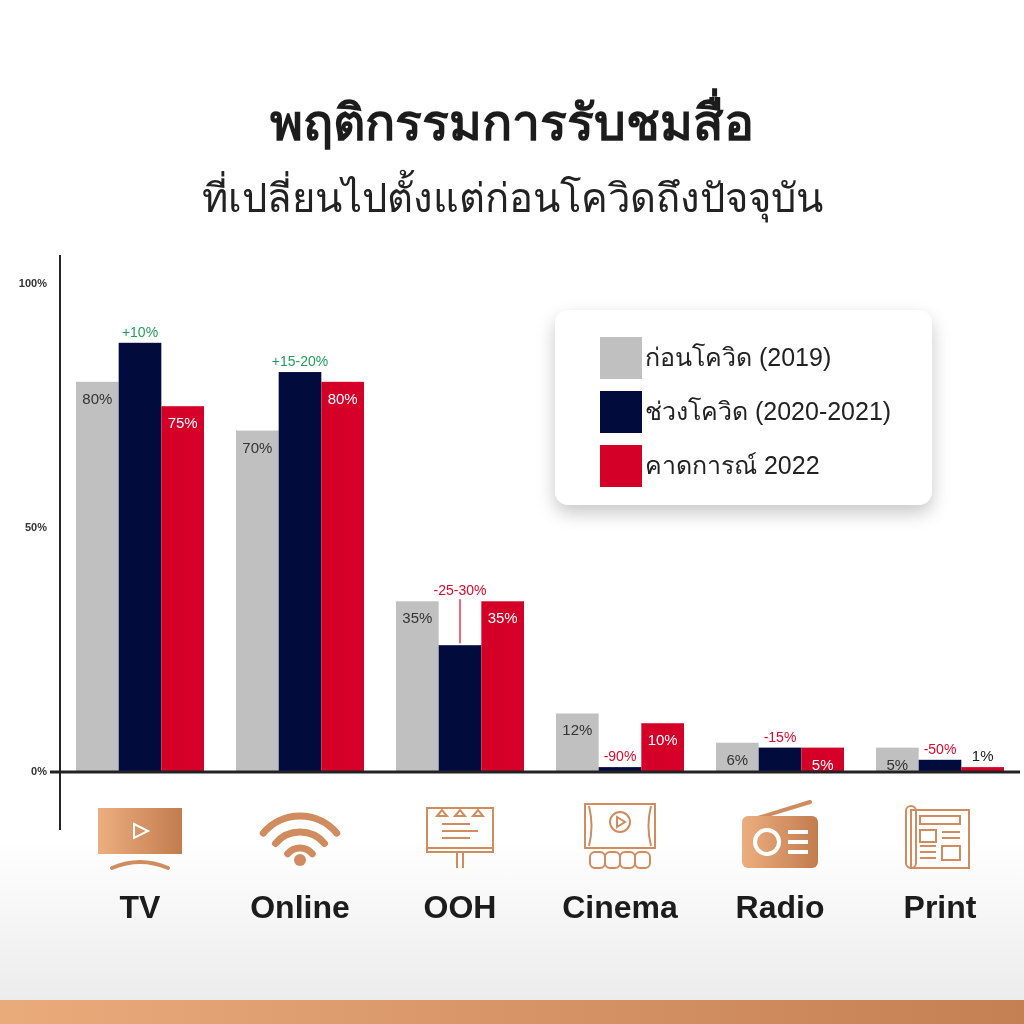 Image resolution: width=1024 pixels, height=1024 pixels. What do you see at coordinates (140, 907) in the screenshot?
I see `x-tick-label: TV` at bounding box center [140, 907].